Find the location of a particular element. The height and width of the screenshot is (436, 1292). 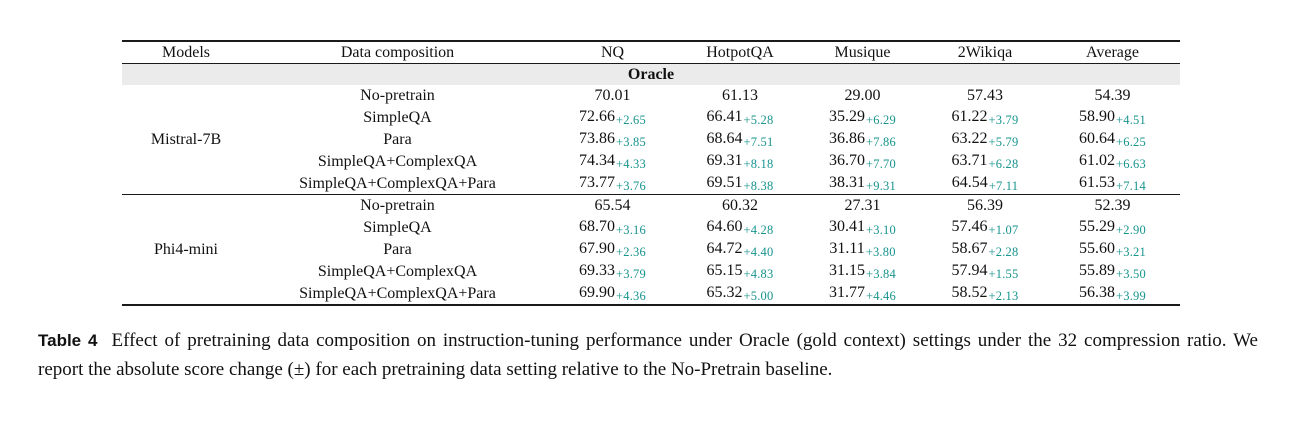

score-delta: +5.00 is located at coordinates (758, 295).